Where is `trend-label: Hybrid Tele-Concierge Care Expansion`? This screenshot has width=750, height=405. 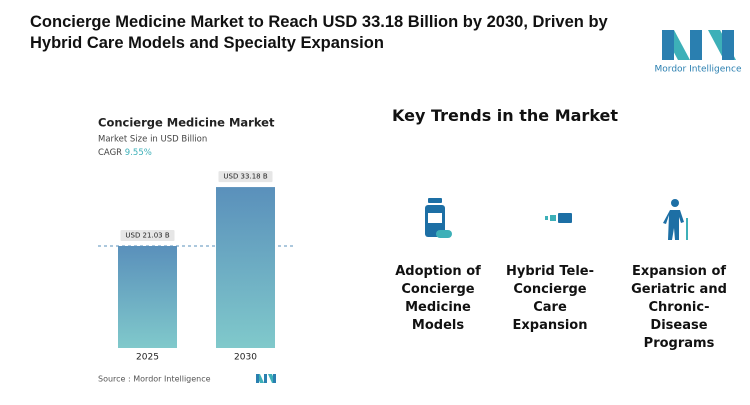 trend-label: Hybrid Tele-Concierge Care Expansion is located at coordinates (550, 298).